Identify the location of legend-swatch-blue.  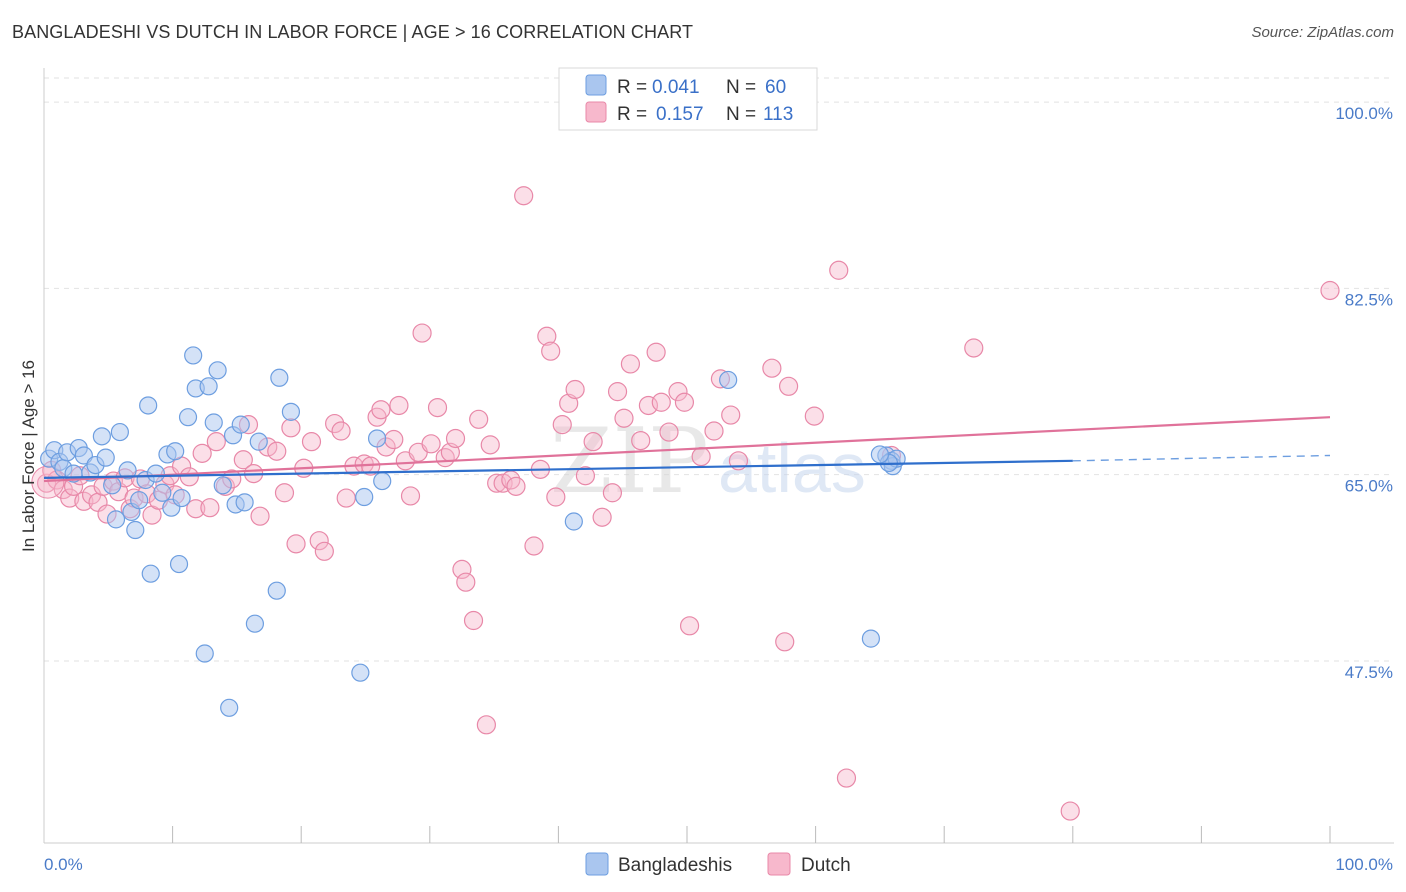
(596, 85).